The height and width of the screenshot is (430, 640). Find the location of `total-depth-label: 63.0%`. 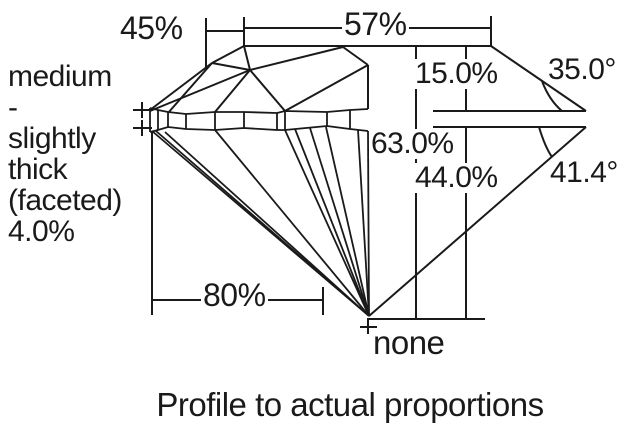

total-depth-label: 63.0% is located at coordinates (412, 143).